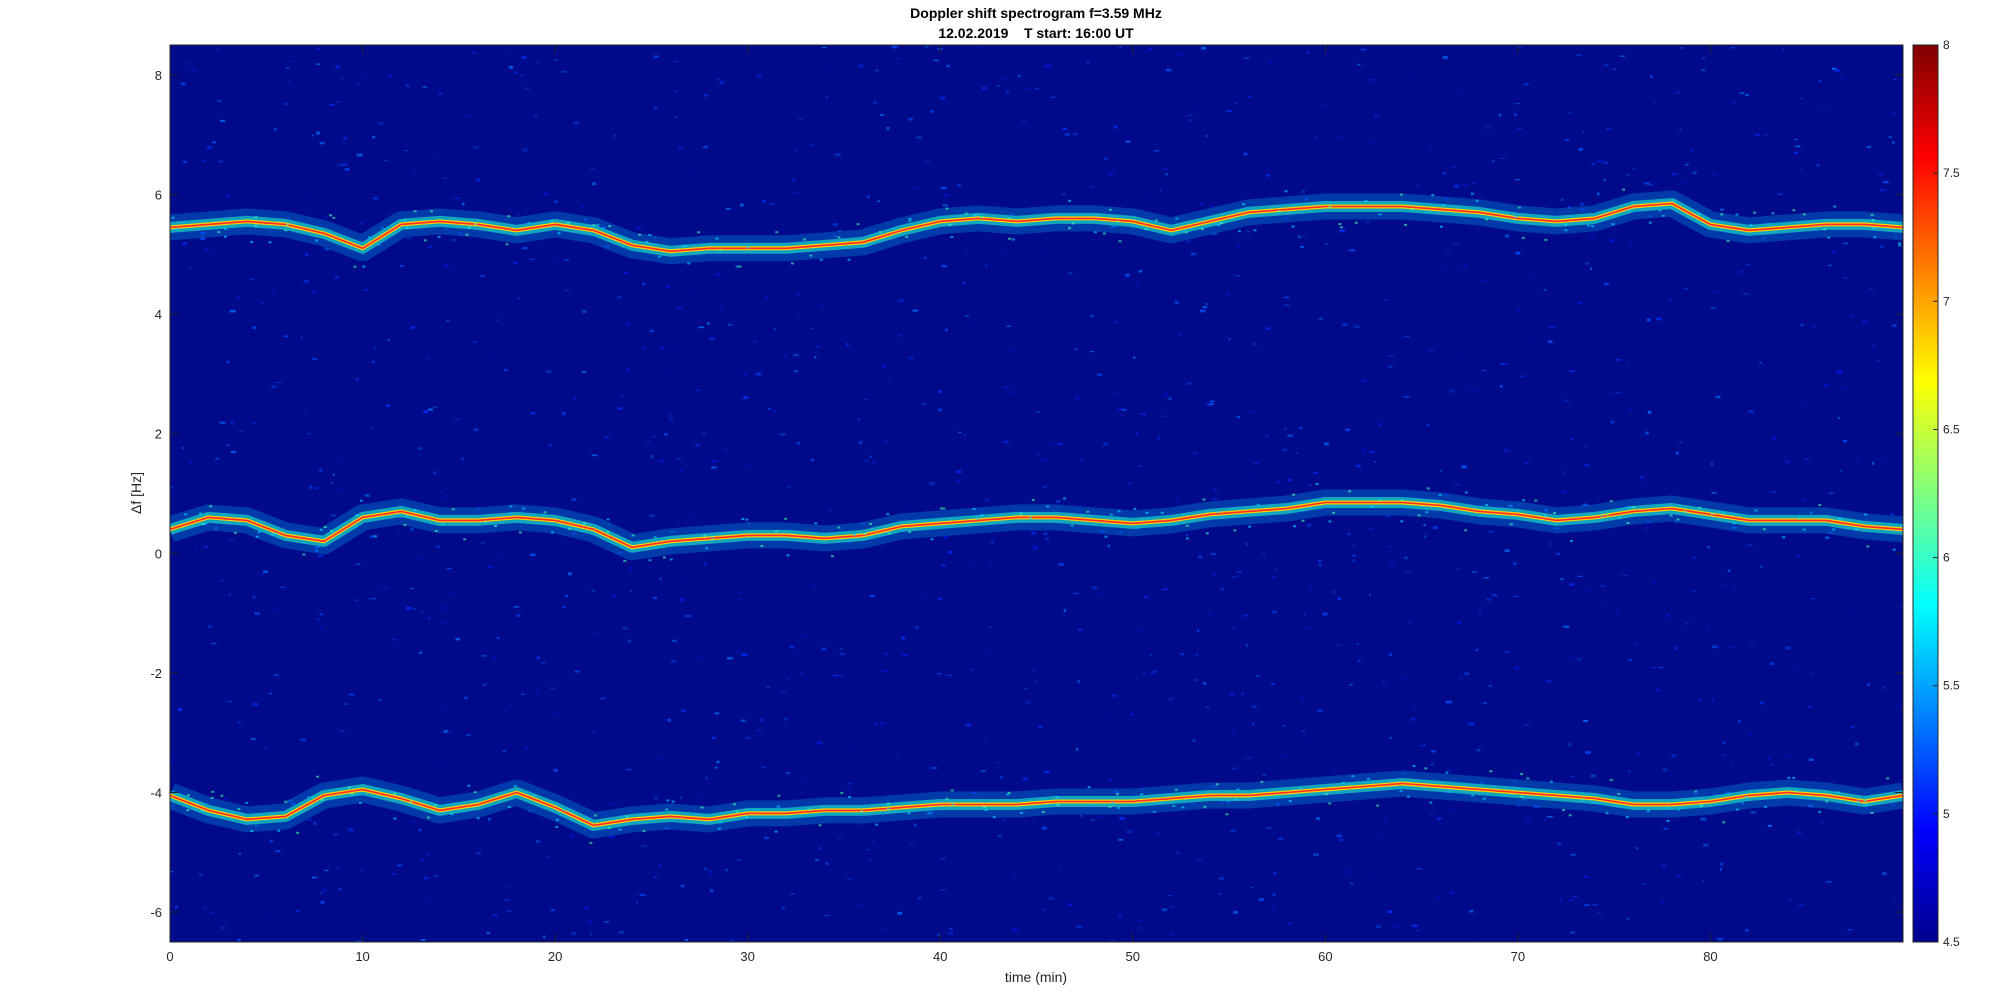  What do you see at coordinates (158, 314) in the screenshot?
I see `y-tick-label: 4` at bounding box center [158, 314].